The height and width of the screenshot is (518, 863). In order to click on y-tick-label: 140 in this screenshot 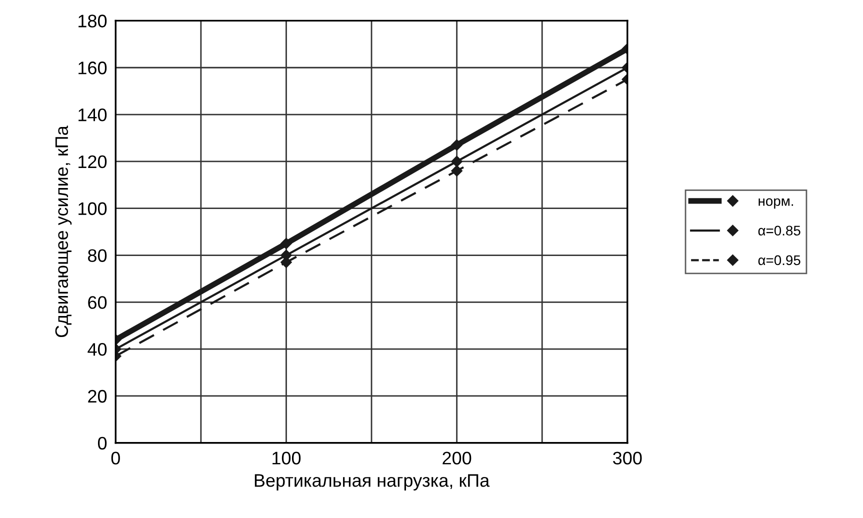, I will do `click(92, 115)`.